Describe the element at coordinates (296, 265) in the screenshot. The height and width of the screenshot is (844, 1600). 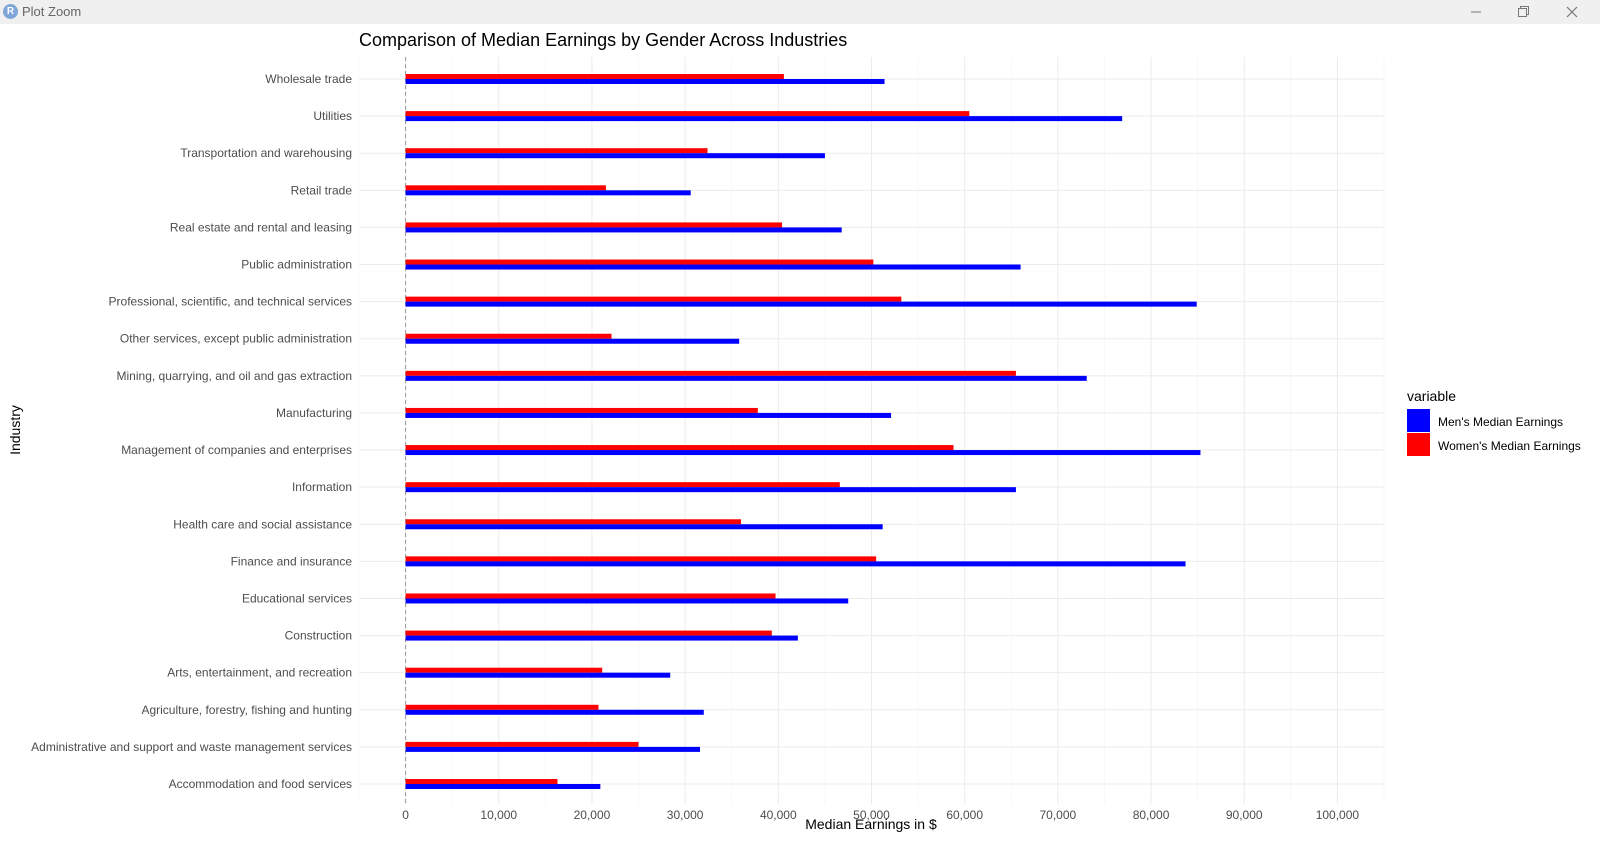
I see `y-tick-label: Public administration` at that location.